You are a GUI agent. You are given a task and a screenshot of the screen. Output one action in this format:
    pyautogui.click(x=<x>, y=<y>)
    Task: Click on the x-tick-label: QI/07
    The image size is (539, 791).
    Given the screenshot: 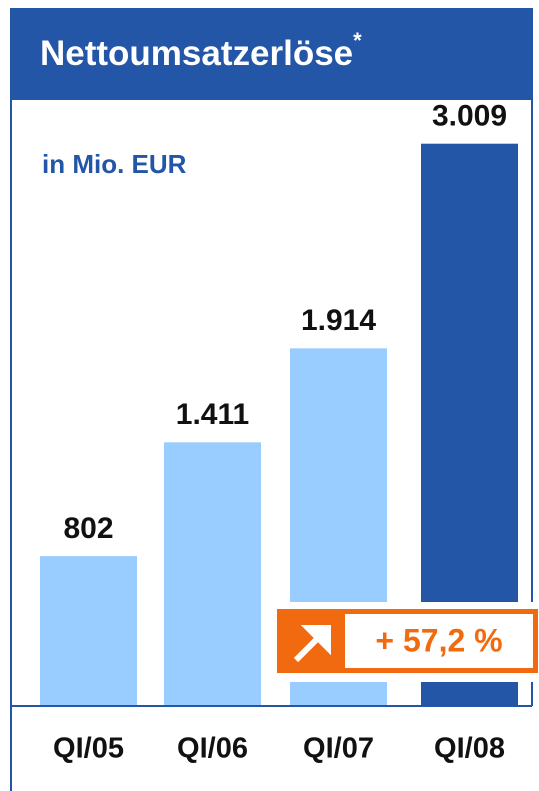 What is the action you would take?
    pyautogui.click(x=338, y=749)
    